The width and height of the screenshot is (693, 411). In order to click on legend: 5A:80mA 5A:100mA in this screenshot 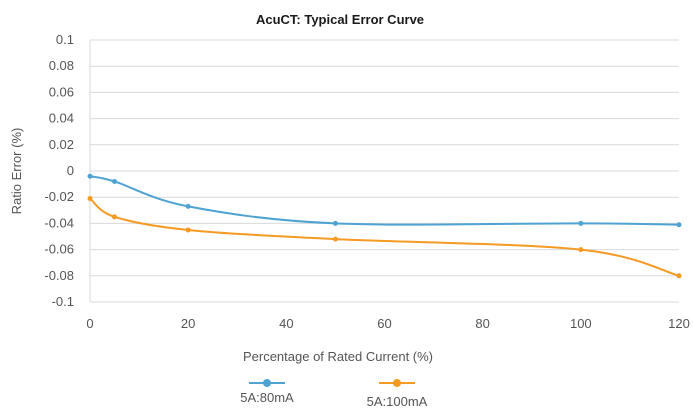, I will do `click(334, 394)`.